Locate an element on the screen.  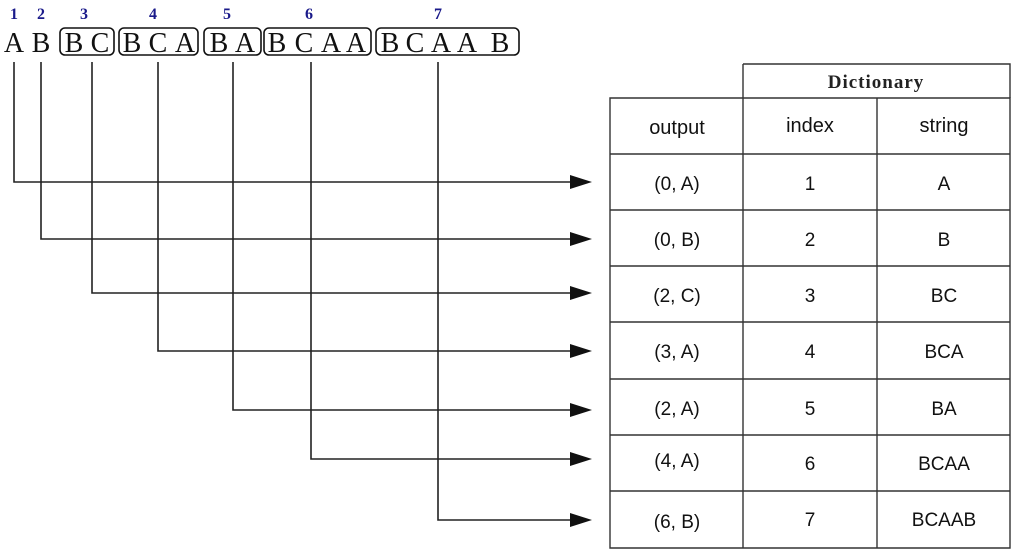
output-cell: (3, A) is located at coordinates (676, 352).